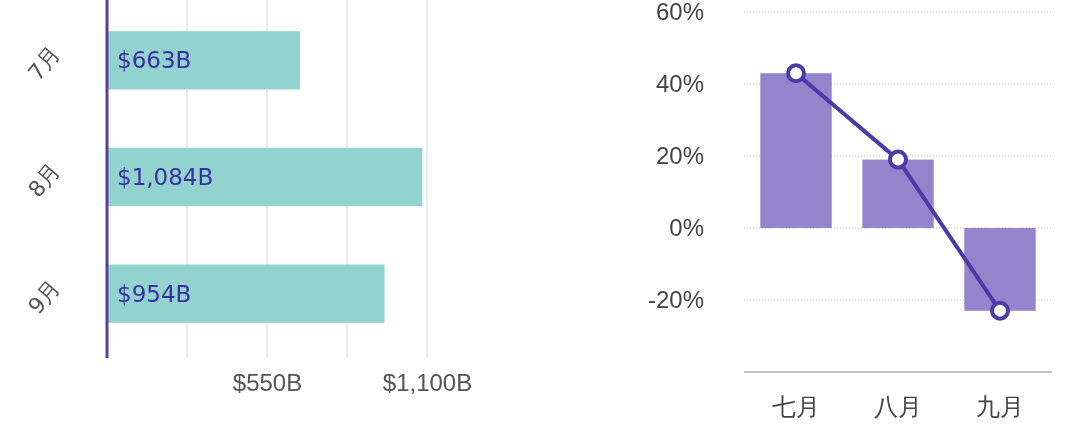  Describe the element at coordinates (679, 156) in the screenshot. I see `y-tick-label: 20%` at that location.